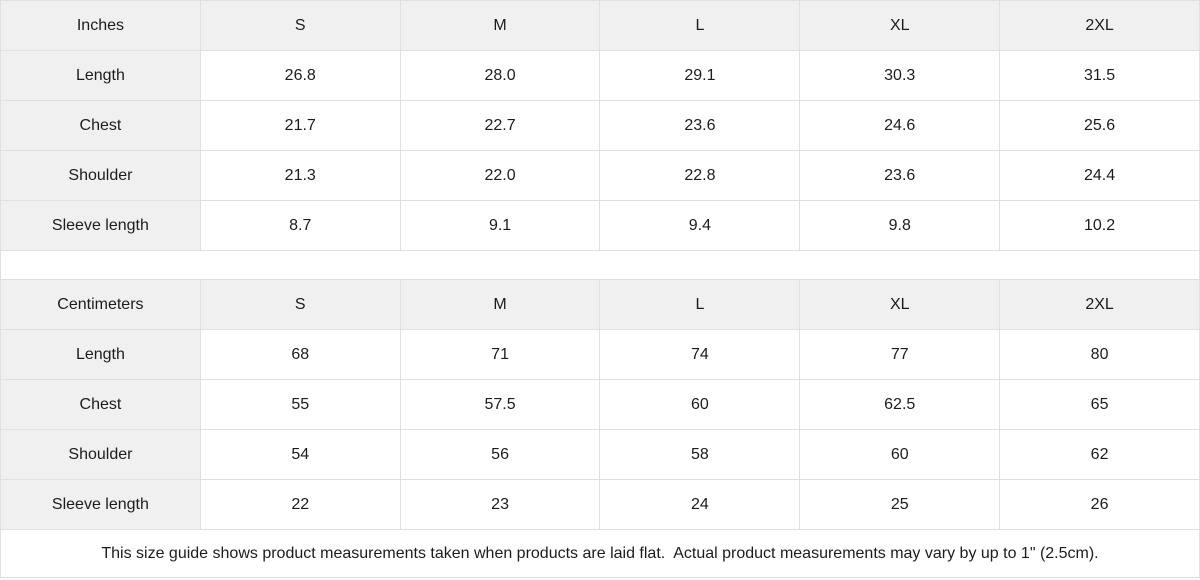 This screenshot has width=1200, height=580. Describe the element at coordinates (700, 454) in the screenshot. I see `measurement-value-cell: 58` at that location.